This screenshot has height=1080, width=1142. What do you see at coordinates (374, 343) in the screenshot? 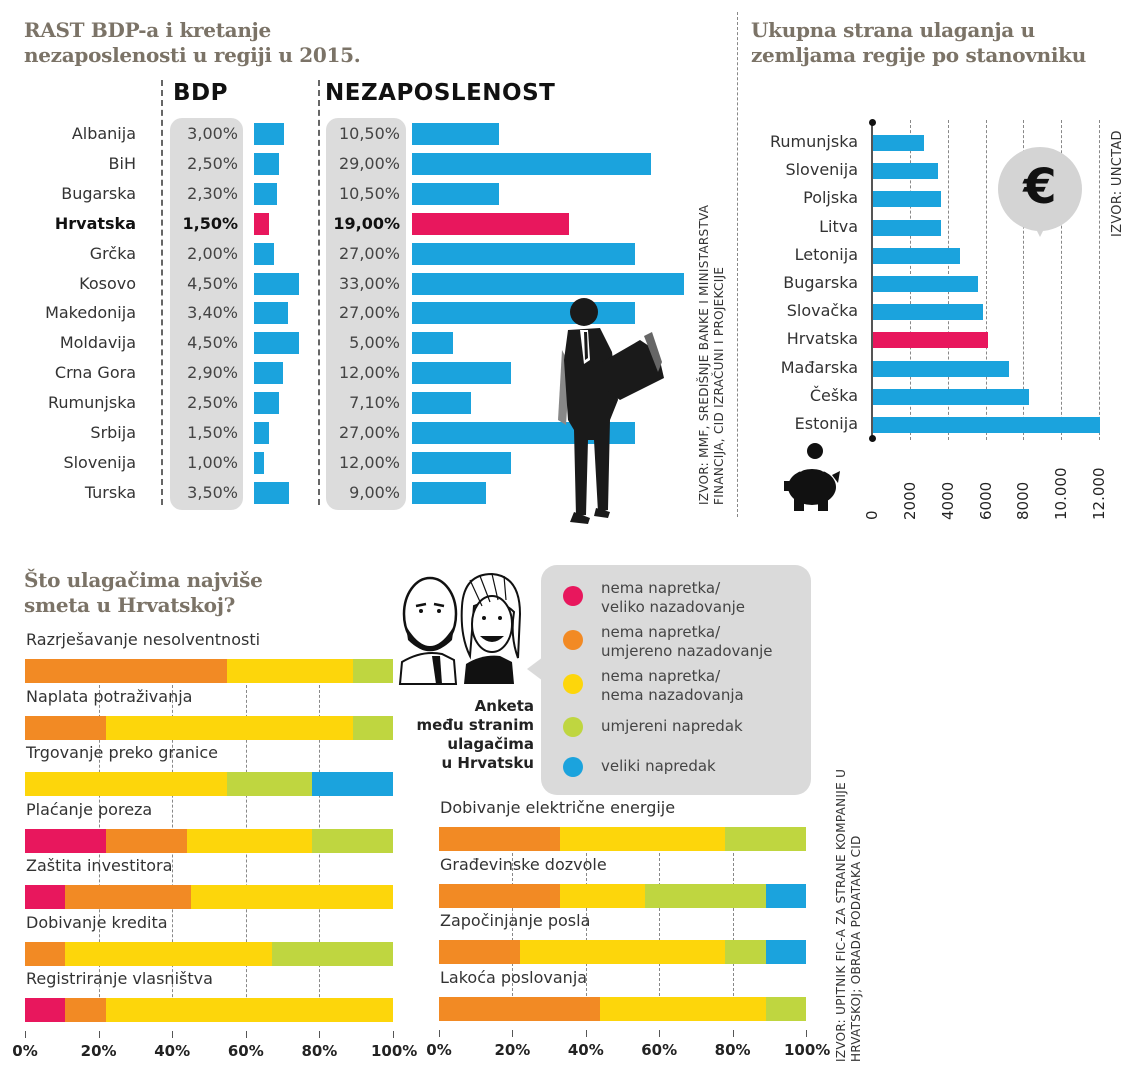
I see `unemployment-value-label: 5,00%` at bounding box center [374, 343].